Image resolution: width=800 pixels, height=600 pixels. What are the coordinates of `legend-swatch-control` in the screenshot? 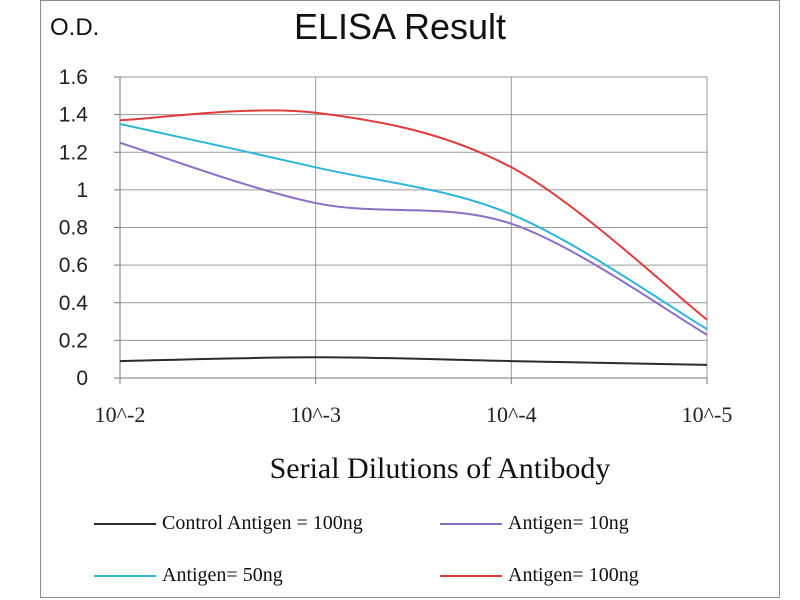 It's located at (125, 523).